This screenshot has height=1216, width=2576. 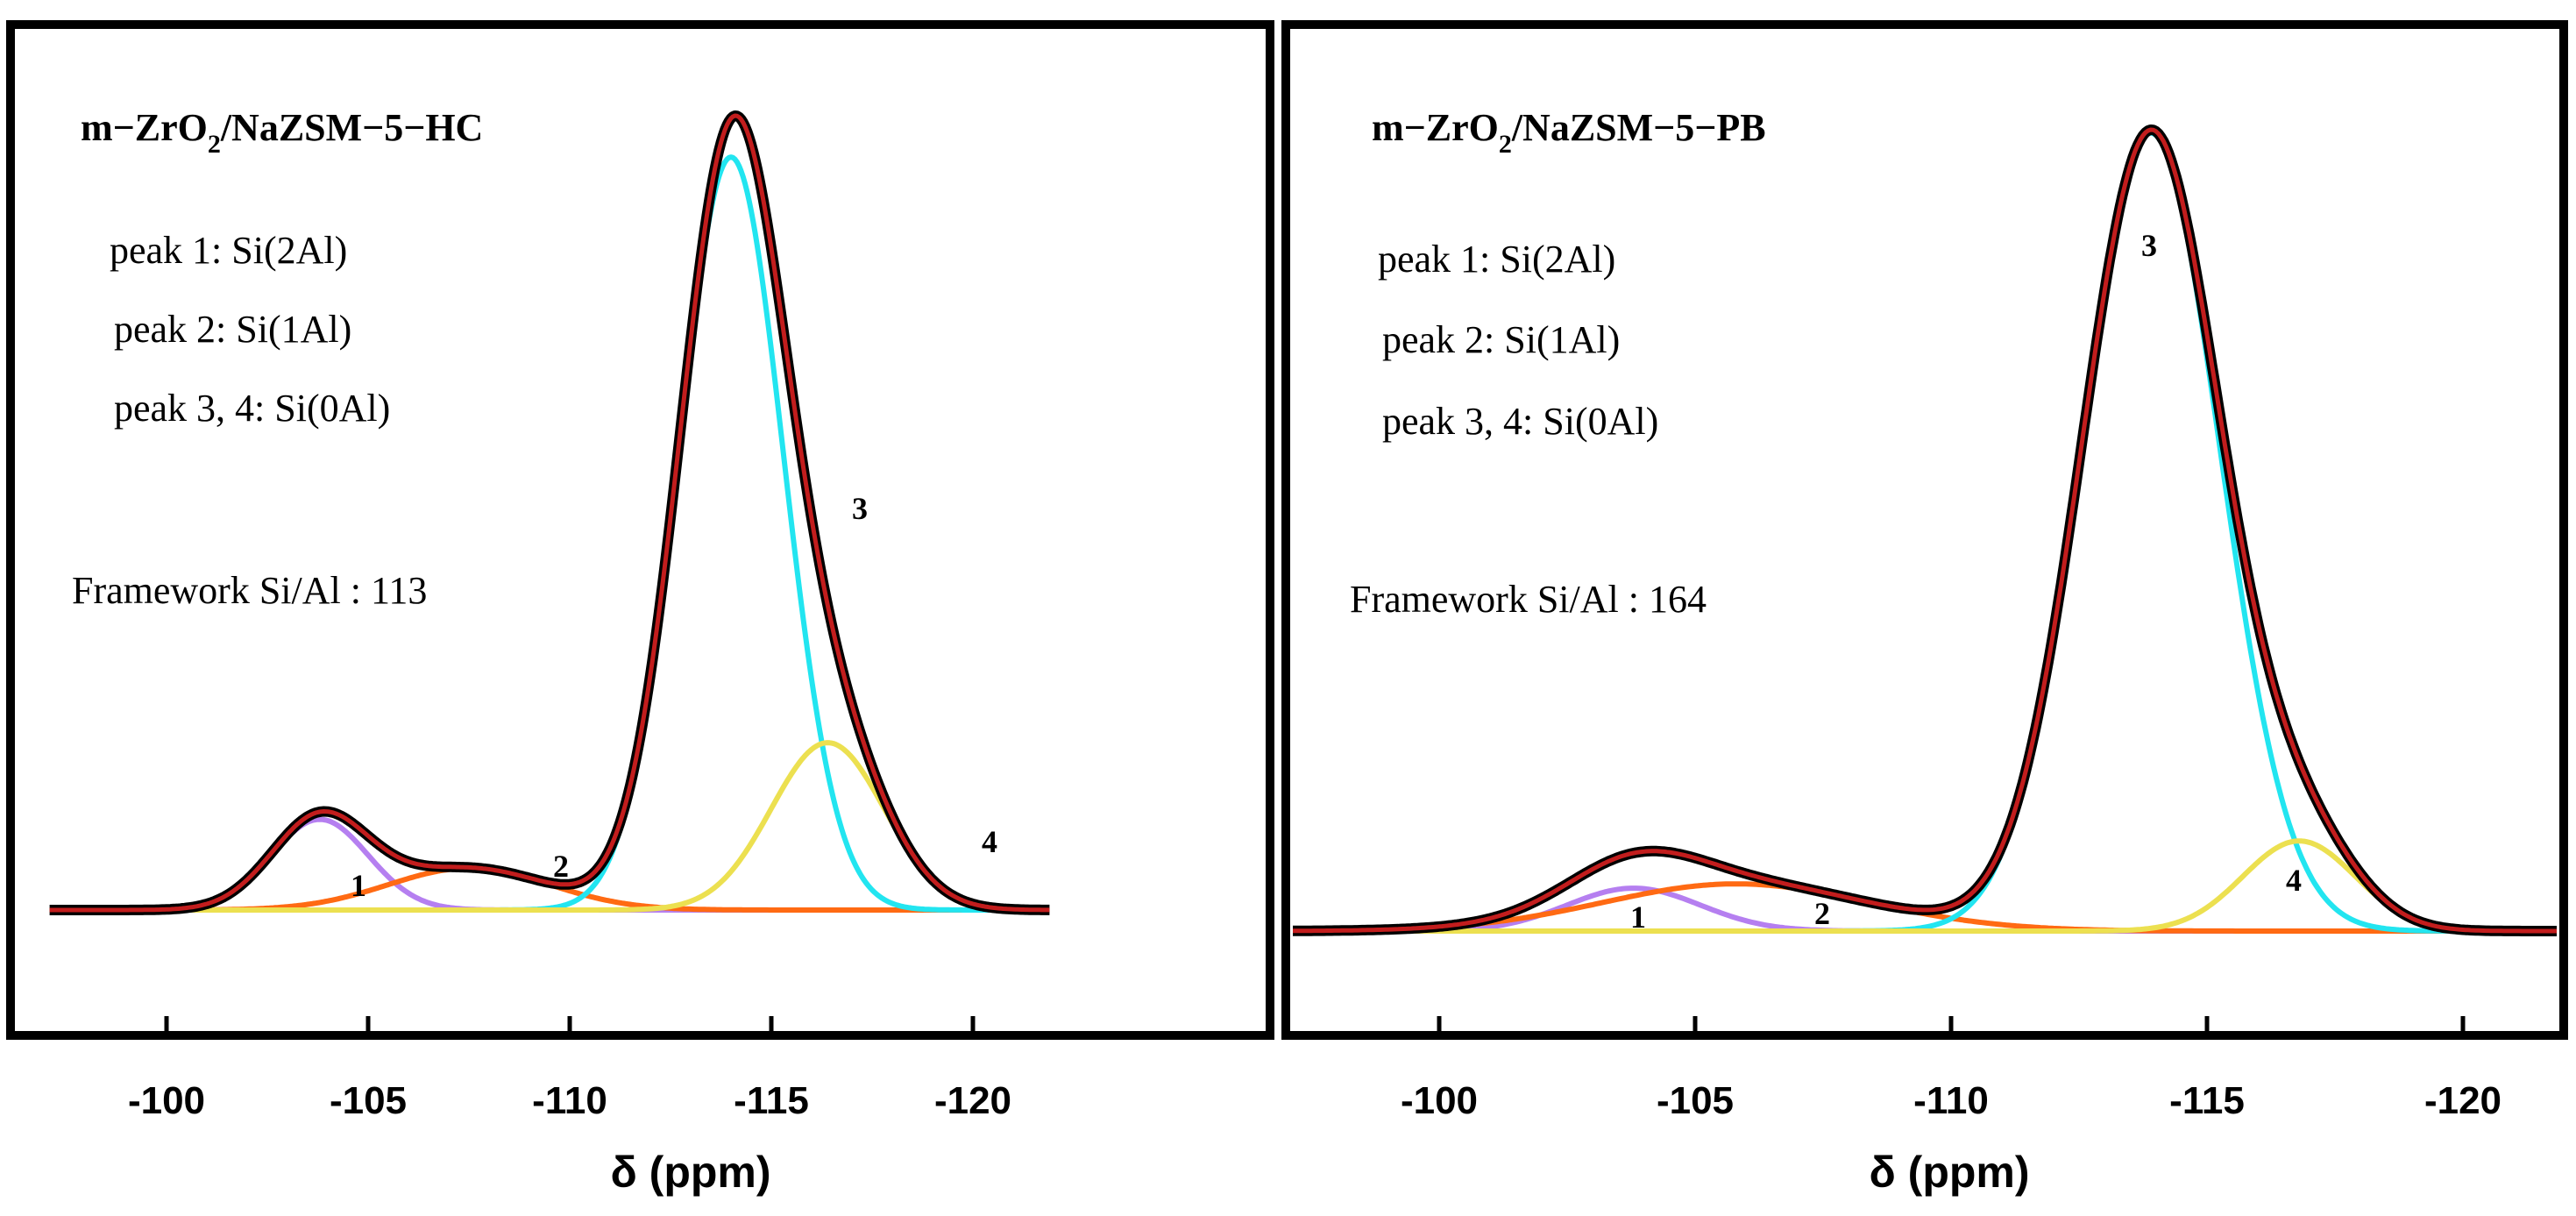 What do you see at coordinates (1569, 132) in the screenshot?
I see `panel-title: m−ZrO2/NaZSM−5−PB` at bounding box center [1569, 132].